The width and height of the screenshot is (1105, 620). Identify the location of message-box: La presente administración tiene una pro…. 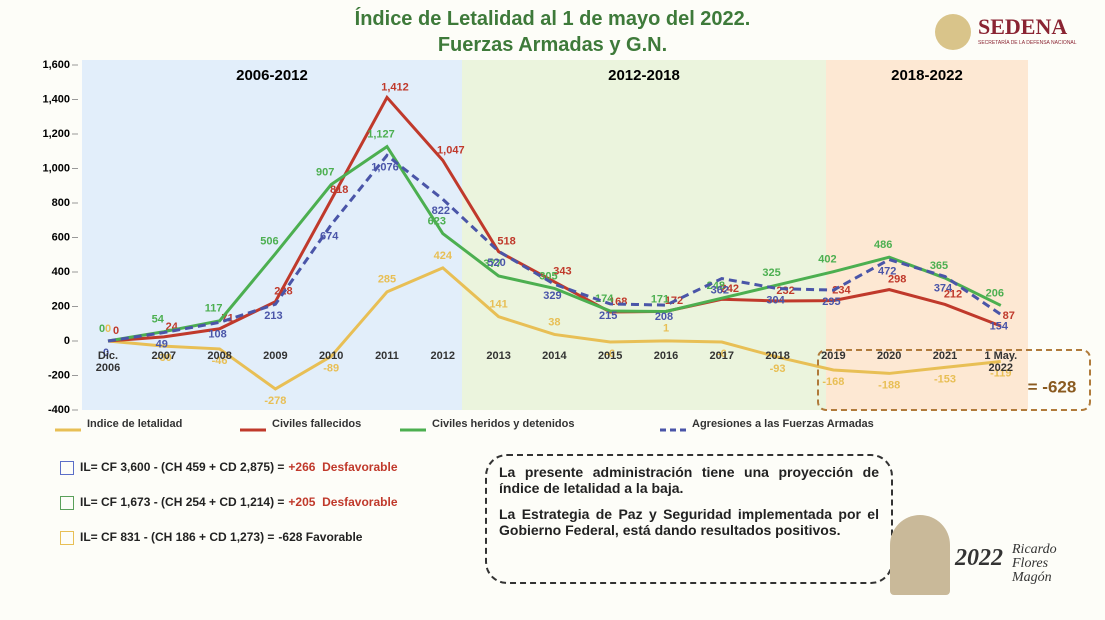
(689, 519).